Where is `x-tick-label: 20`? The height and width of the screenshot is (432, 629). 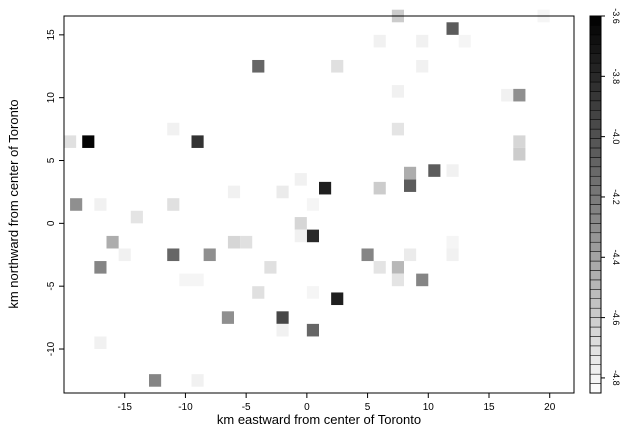 x-tick-label: 20 is located at coordinates (550, 407).